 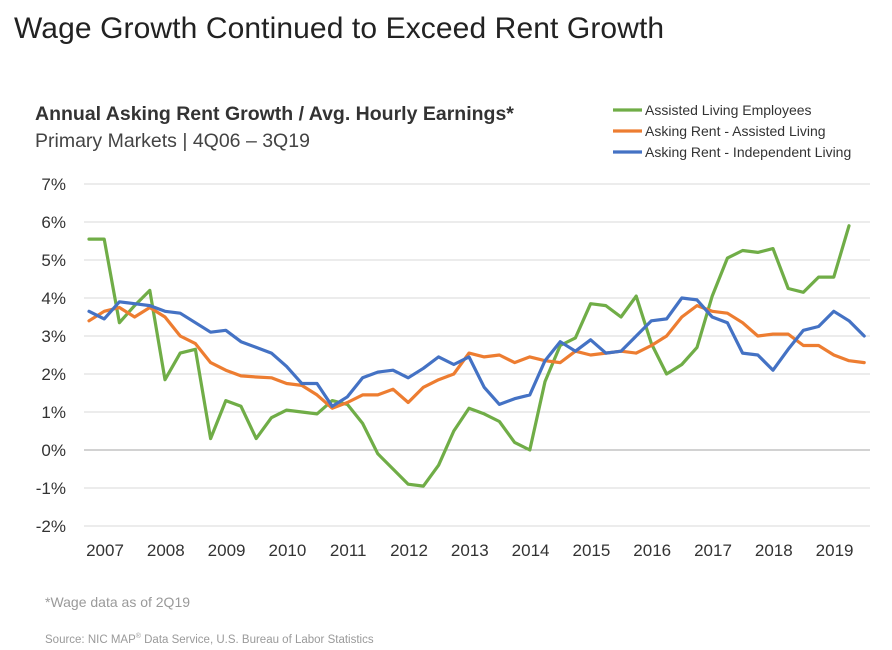 I want to click on y-tick-label: -2%, so click(x=51, y=526).